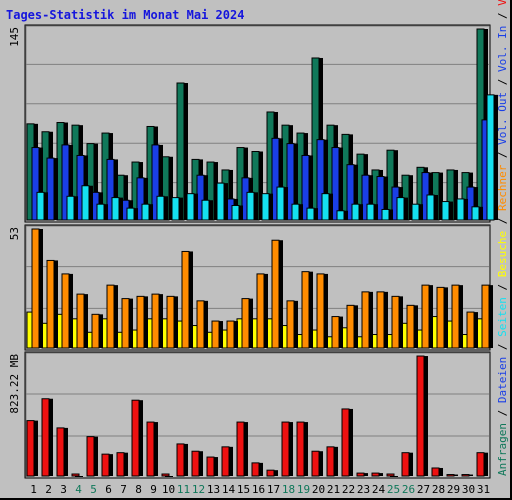 The height and width of the screenshot is (500, 512). What do you see at coordinates (502, 254) in the screenshot?
I see `legend-entry: Besuche` at bounding box center [502, 254].